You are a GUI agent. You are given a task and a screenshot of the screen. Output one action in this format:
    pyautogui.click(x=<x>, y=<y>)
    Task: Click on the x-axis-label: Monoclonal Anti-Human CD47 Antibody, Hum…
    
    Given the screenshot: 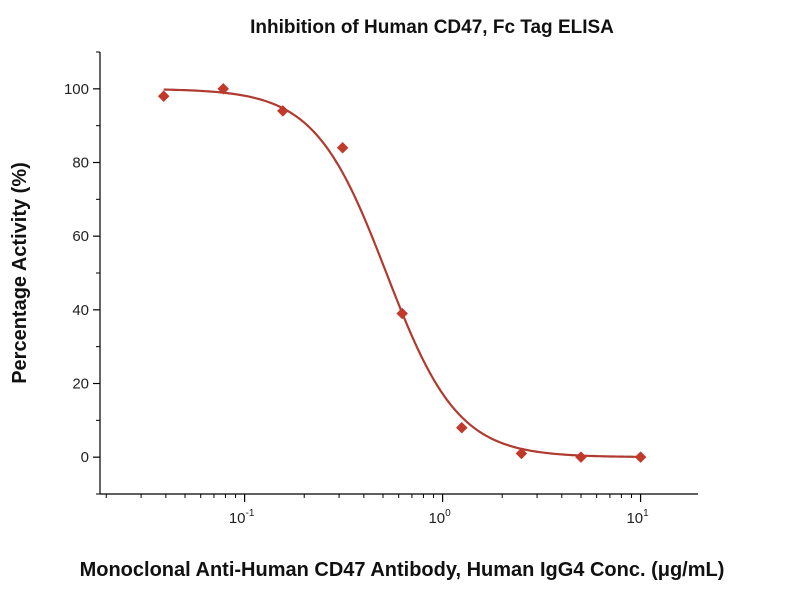 What is the action you would take?
    pyautogui.click(x=402, y=570)
    